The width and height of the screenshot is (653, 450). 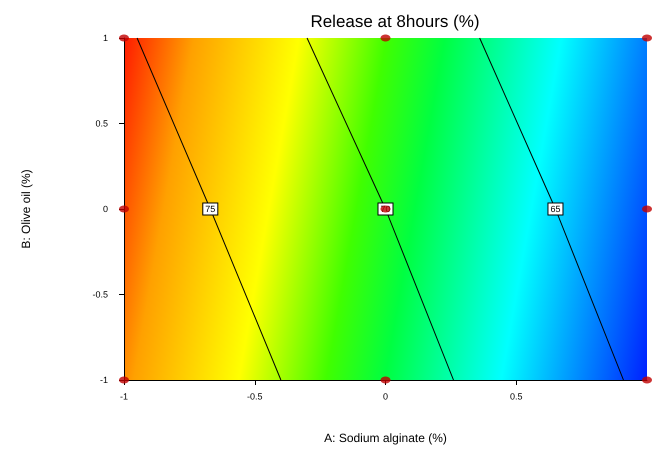 I want to click on series-label: 70, so click(x=385, y=209).